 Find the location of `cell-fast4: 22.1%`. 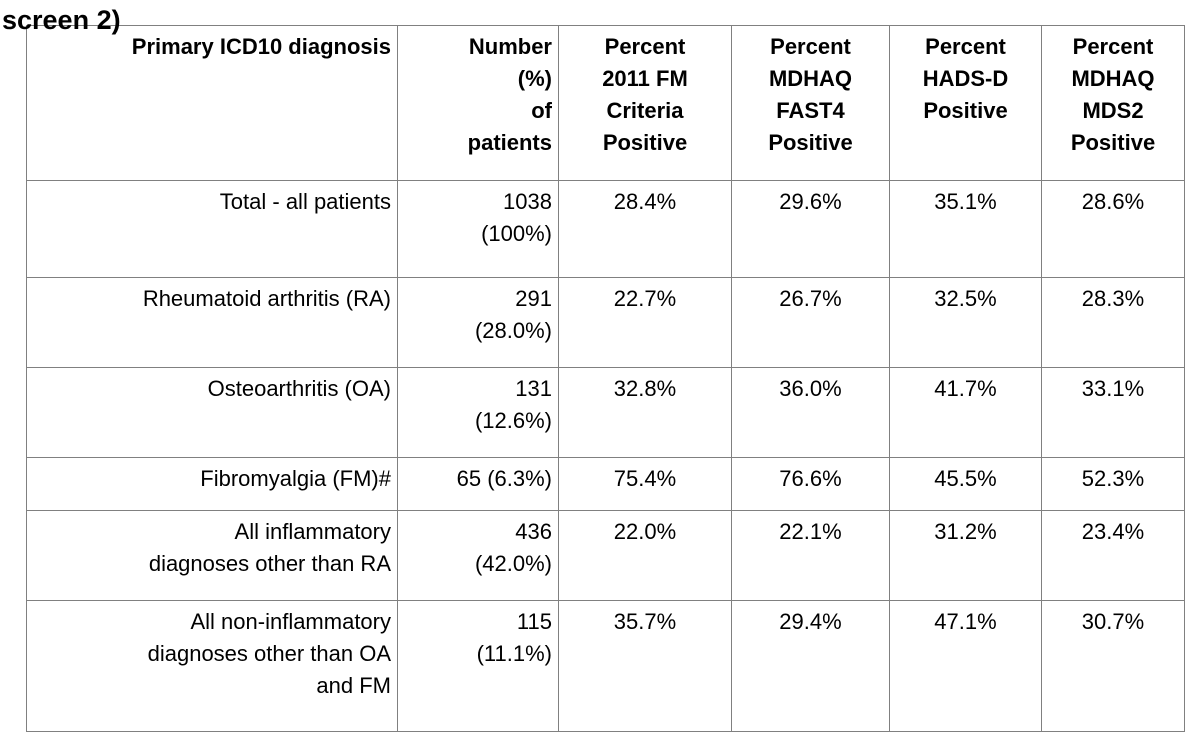

cell-fast4: 22.1% is located at coordinates (810, 555).